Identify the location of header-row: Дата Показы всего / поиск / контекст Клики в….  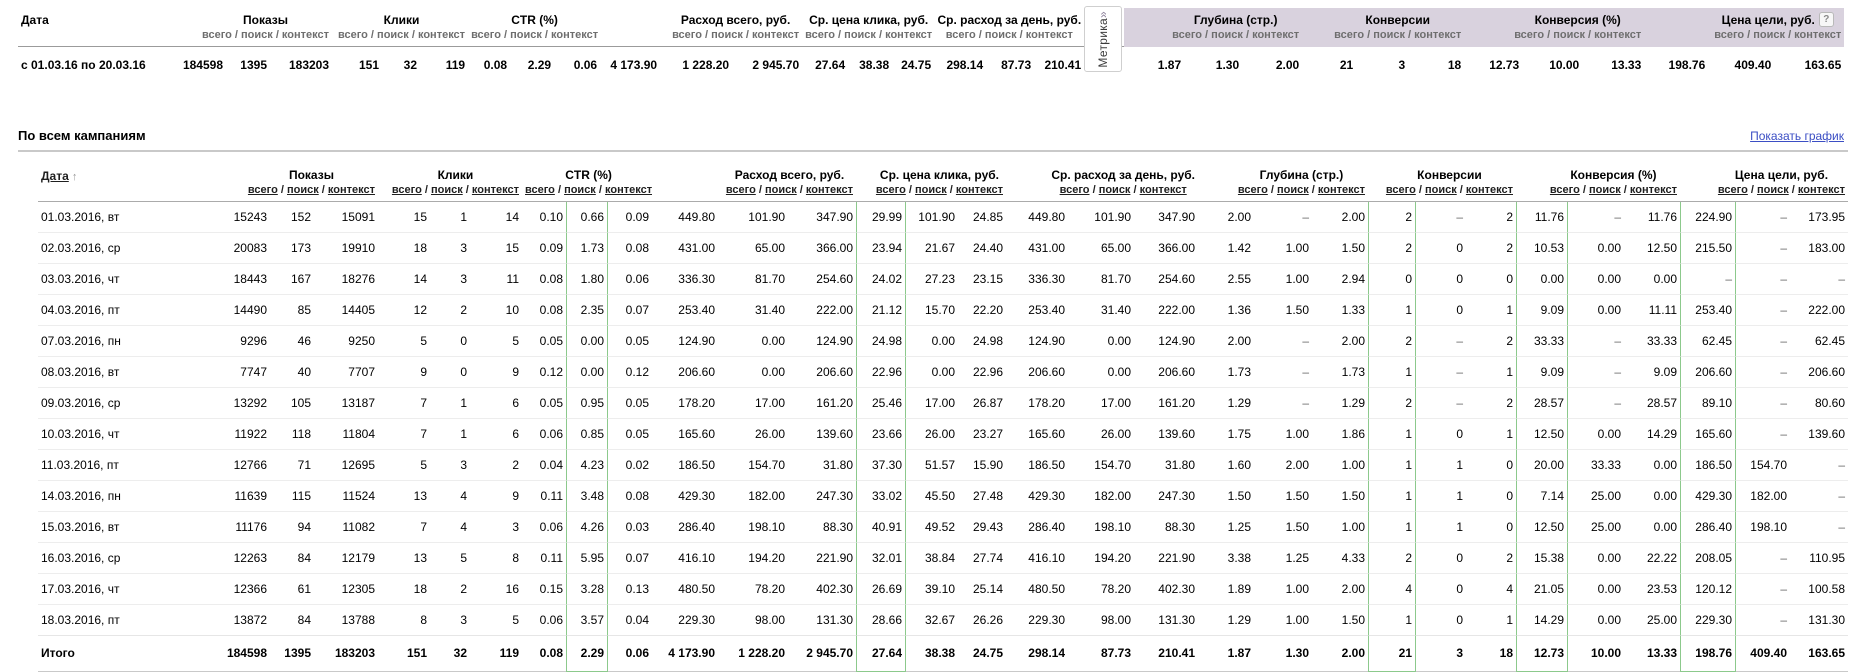
(931, 27).